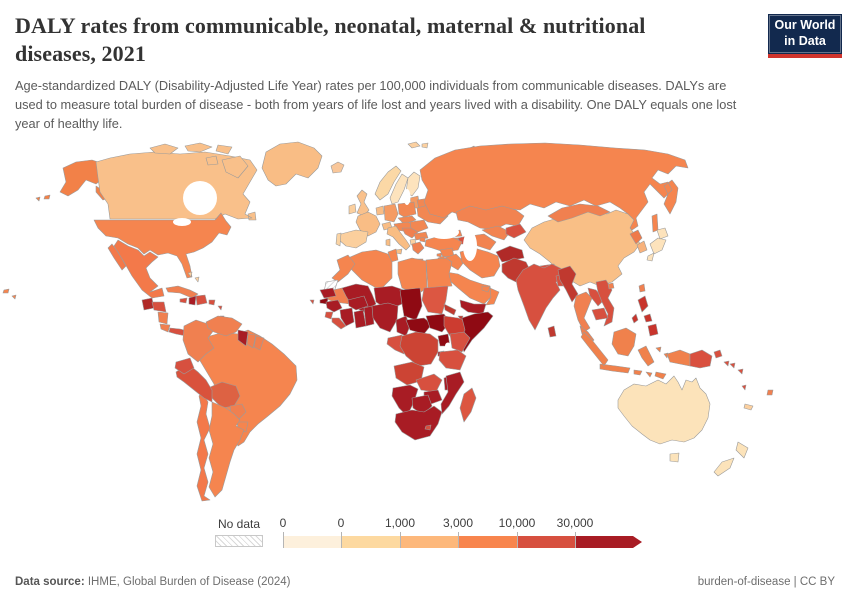 The image size is (850, 600). I want to click on region-norway, so click(388, 183).